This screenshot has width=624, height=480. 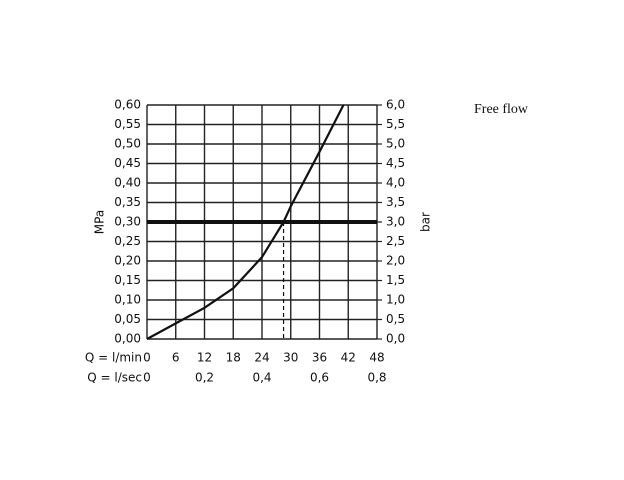 What do you see at coordinates (127, 280) in the screenshot?
I see `y-tick-label: 0,15` at bounding box center [127, 280].